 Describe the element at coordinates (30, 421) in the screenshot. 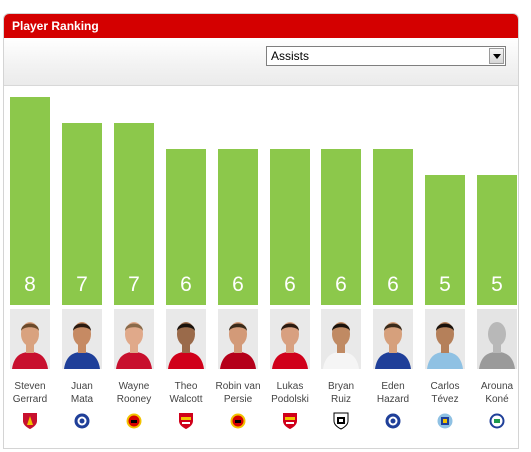

I see `liverpool-crest-icon` at that location.